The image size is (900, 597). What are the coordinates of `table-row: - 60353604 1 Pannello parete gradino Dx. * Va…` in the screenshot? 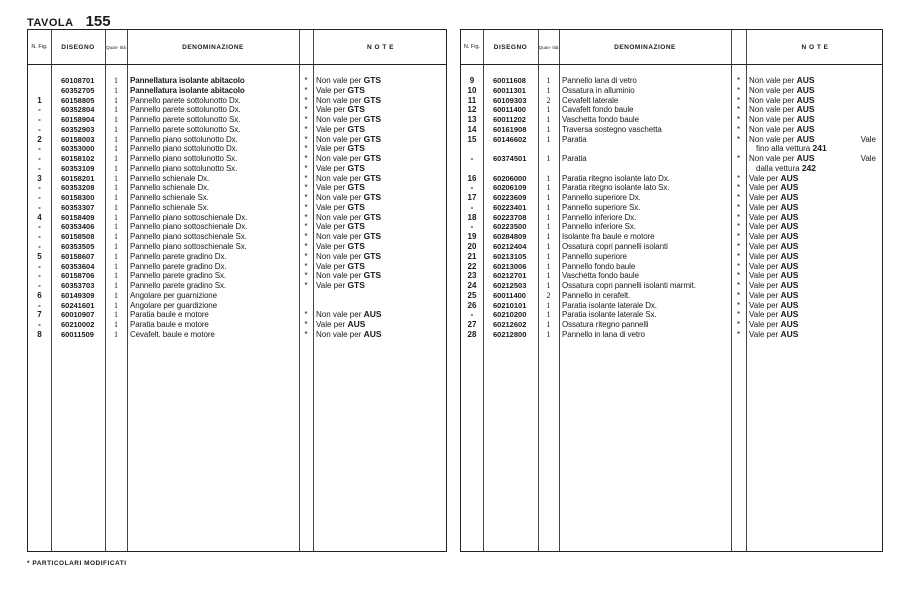 It's located at (237, 266).